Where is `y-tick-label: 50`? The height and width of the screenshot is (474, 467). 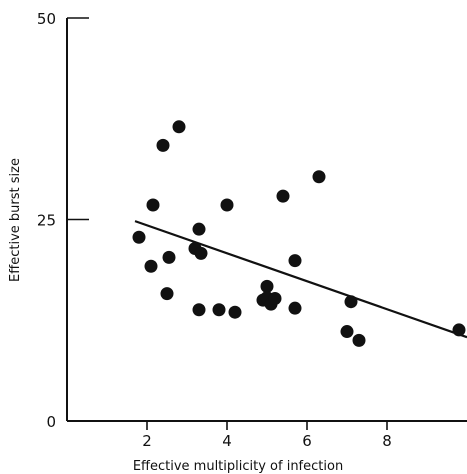 y-tick-label: 50 is located at coordinates (46, 19).